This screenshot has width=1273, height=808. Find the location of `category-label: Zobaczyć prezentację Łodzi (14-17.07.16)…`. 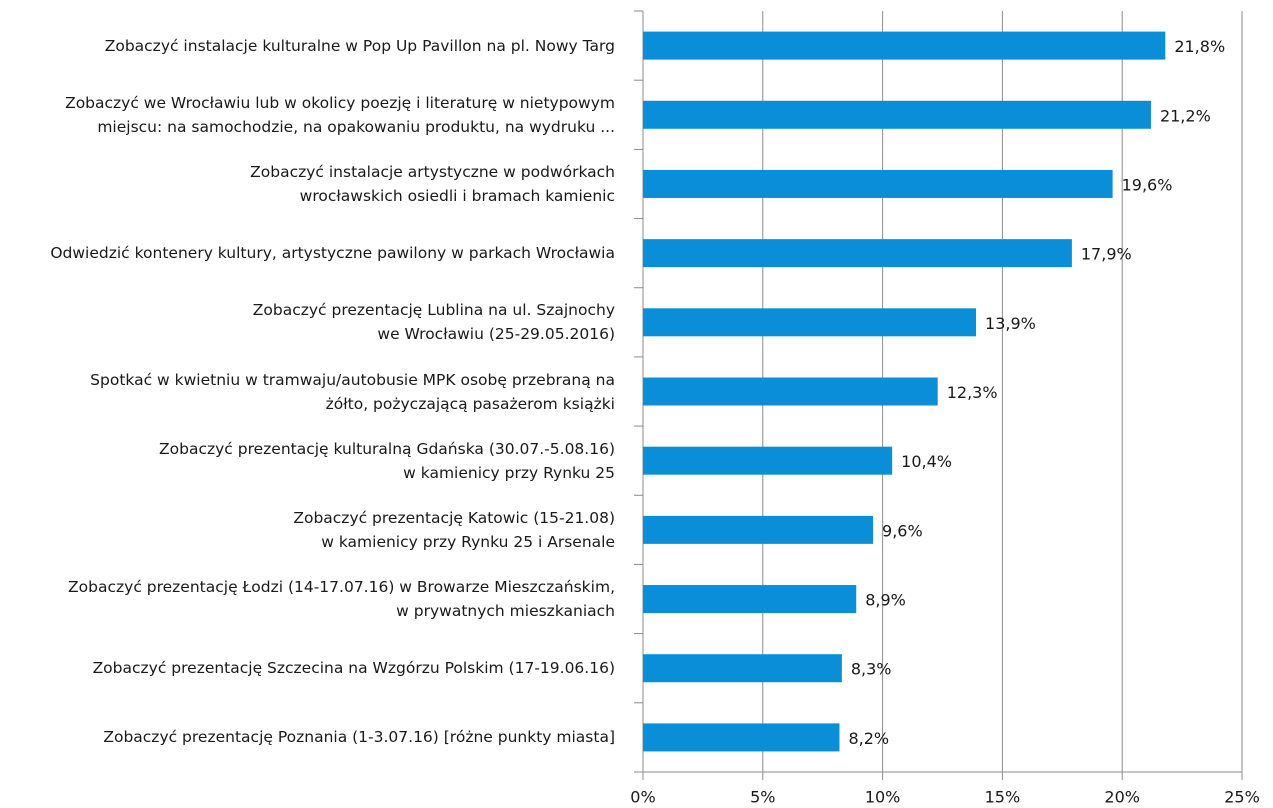

category-label: Zobaczyć prezentację Łodzi (14-17.07.16)… is located at coordinates (341, 599).